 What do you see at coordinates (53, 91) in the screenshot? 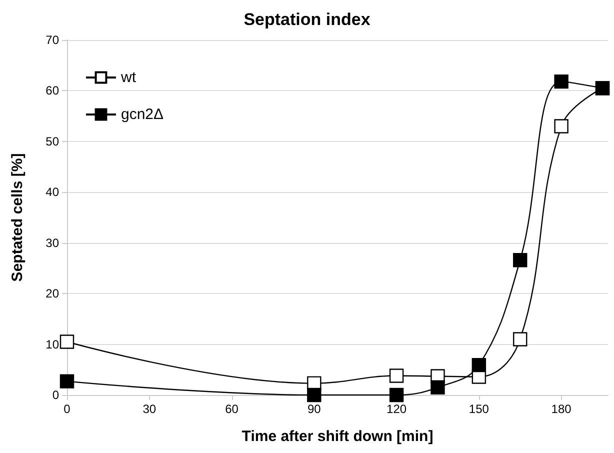
I see `y-tick-label: 60` at bounding box center [53, 91].